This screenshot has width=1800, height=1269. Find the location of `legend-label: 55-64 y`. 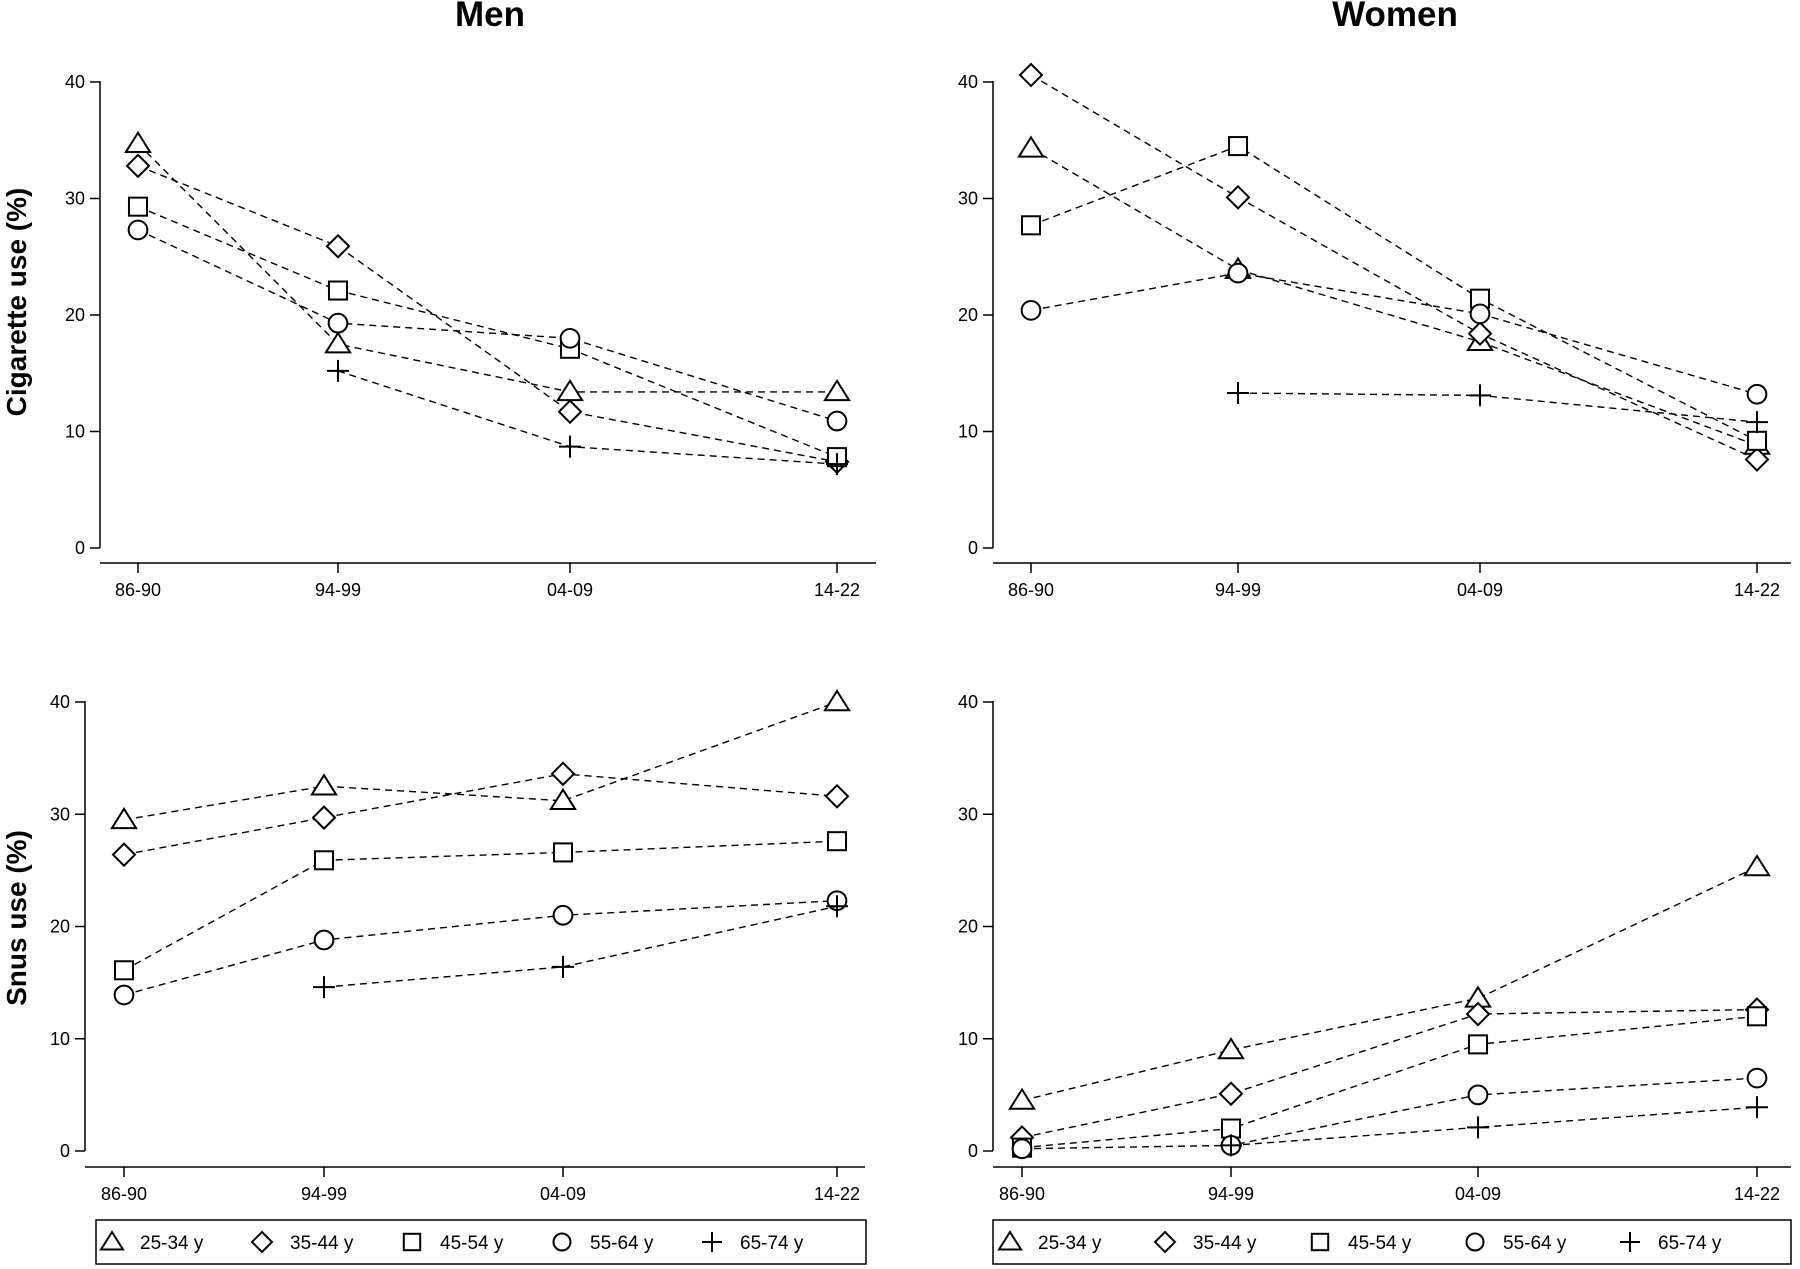

legend-label: 55-64 y is located at coordinates (1535, 1243).